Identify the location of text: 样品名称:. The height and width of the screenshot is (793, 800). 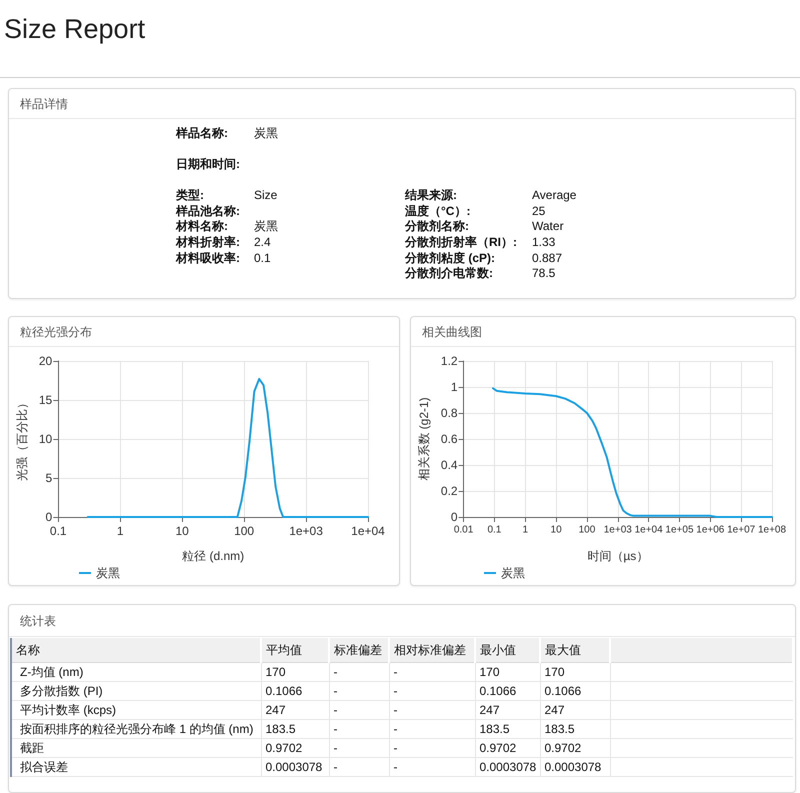
(202, 133).